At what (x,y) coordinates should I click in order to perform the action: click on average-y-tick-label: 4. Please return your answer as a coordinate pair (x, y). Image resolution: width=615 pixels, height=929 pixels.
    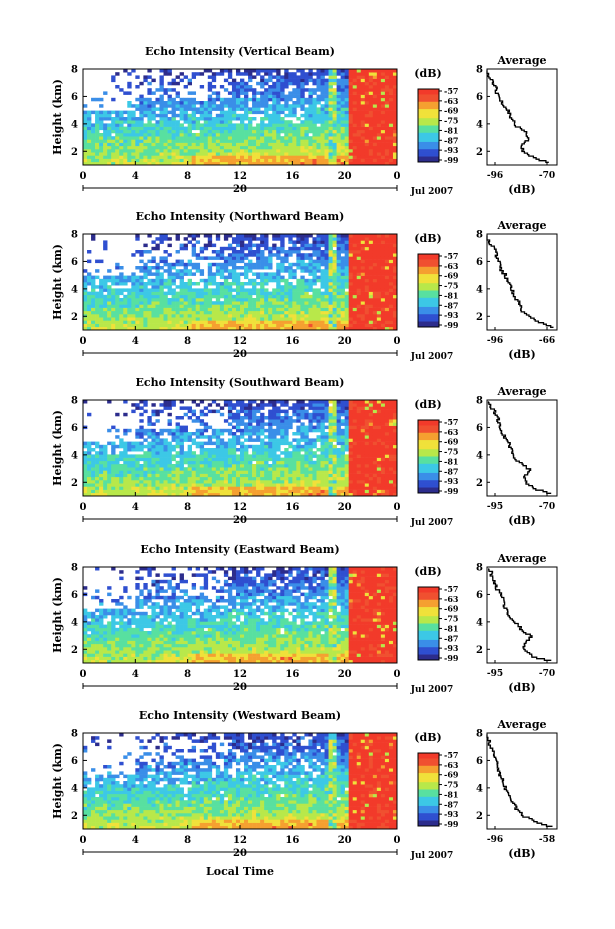
    Looking at the image, I should click on (479, 455).